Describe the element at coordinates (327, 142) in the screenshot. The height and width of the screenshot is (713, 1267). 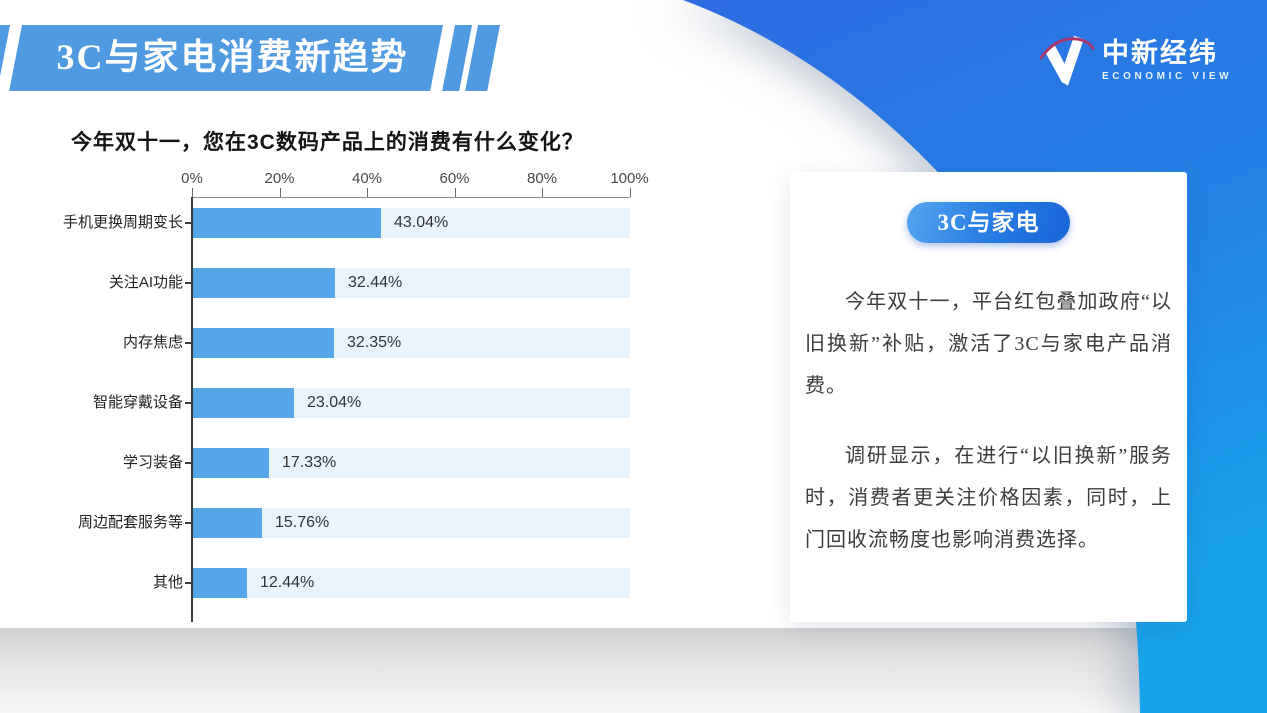
I see `chart-title: 今年双十一，您在3C数码产品上的消费有什么变化？` at that location.